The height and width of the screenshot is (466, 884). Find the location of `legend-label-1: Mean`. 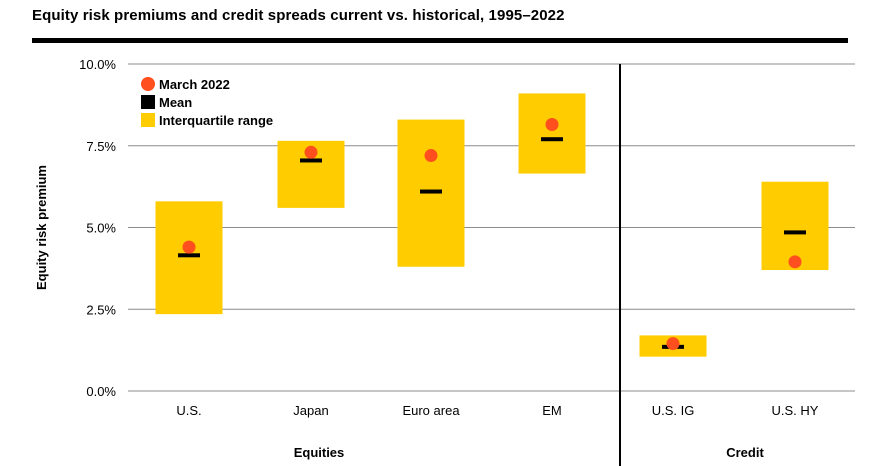

legend-label-1: Mean is located at coordinates (175, 102).